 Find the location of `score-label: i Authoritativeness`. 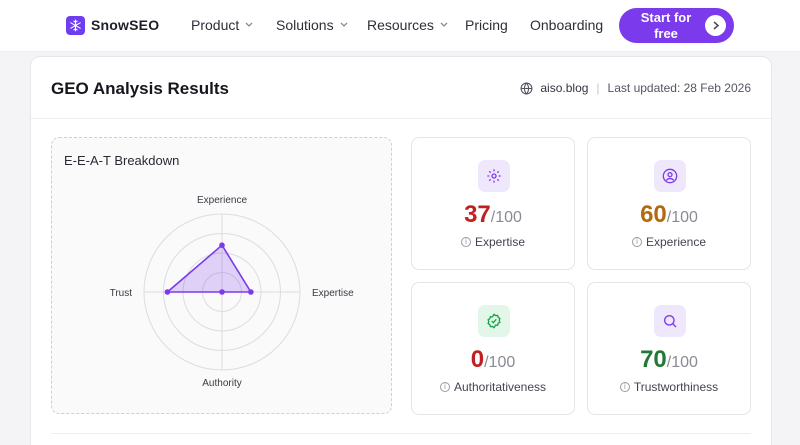

score-label: i Authoritativeness is located at coordinates (493, 387).